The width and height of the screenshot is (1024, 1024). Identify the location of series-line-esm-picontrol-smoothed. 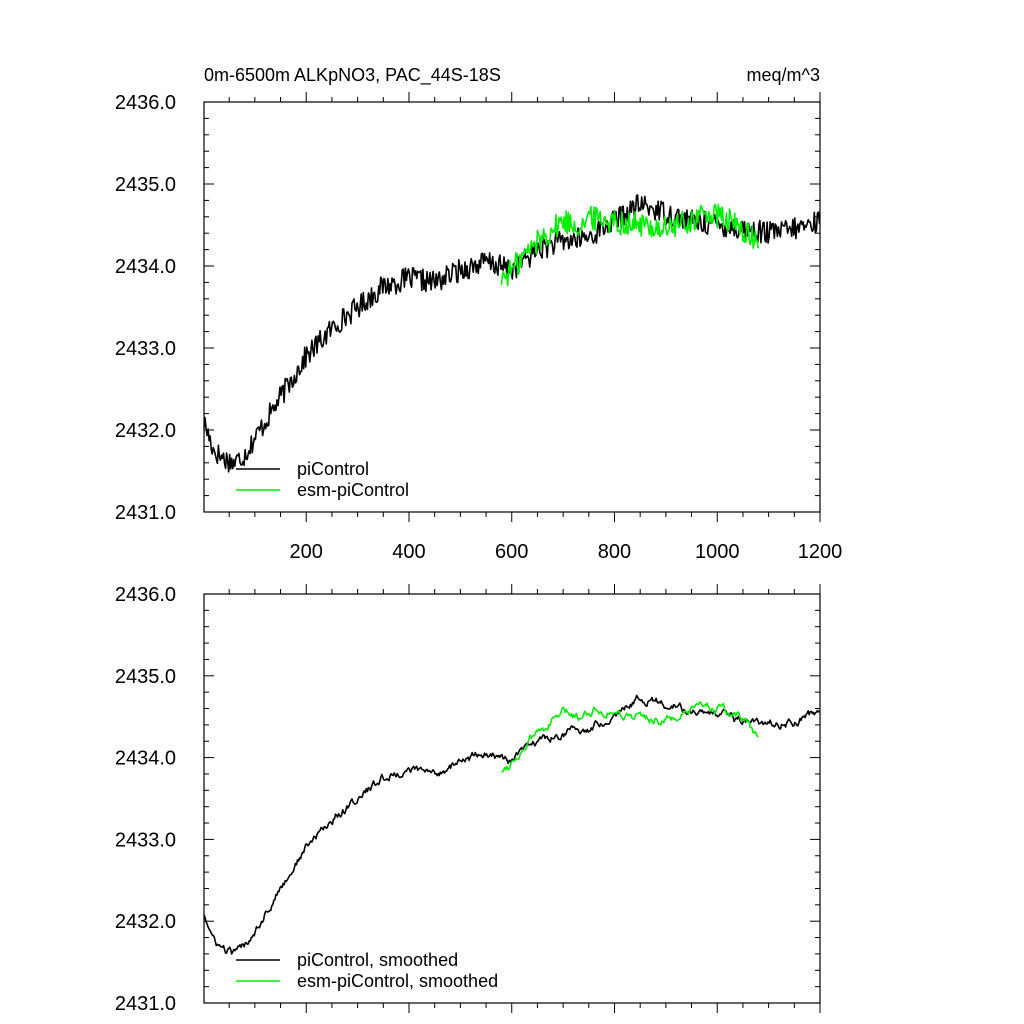
(630, 737).